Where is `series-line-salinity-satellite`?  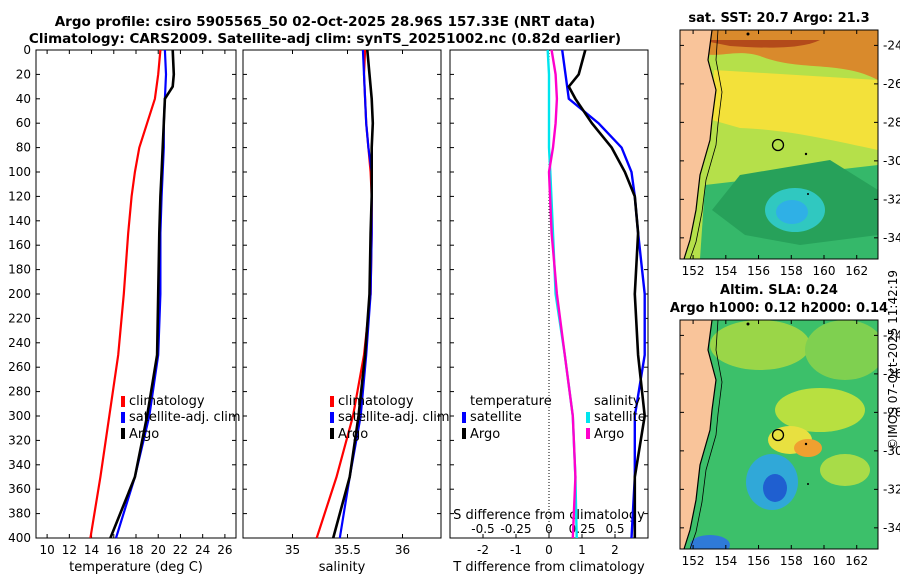
series-line-salinity-satellite is located at coordinates (562, 294).